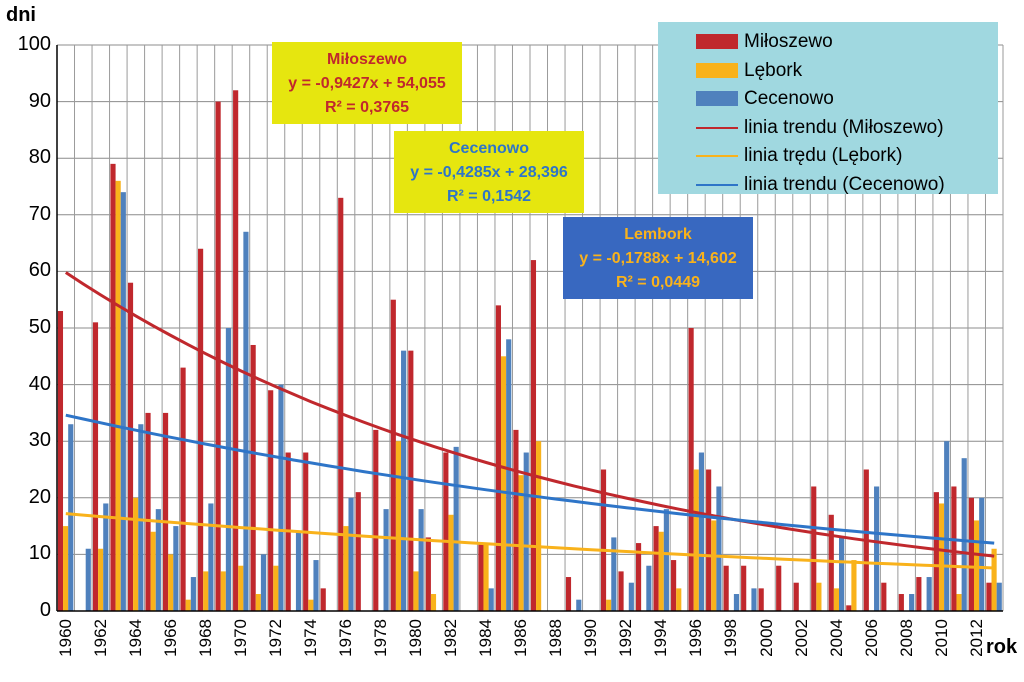 The image size is (1024, 682). What do you see at coordinates (489, 196) in the screenshot?
I see `cecenowo-box-r2: R² = 0,1542` at bounding box center [489, 196].